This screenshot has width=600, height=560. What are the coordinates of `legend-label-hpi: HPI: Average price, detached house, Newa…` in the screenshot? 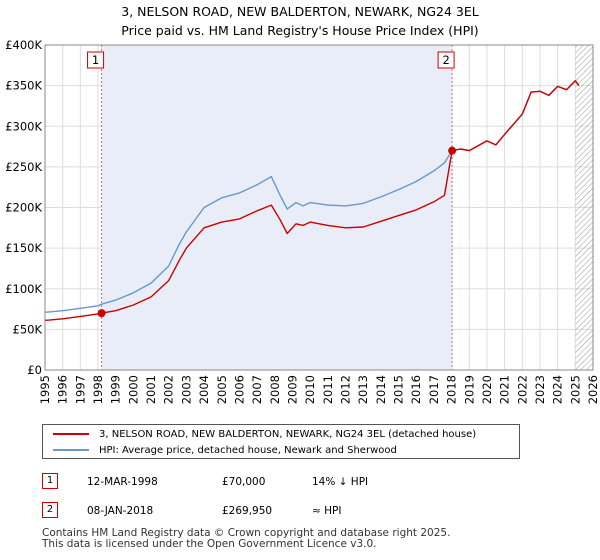 It's located at (248, 450).